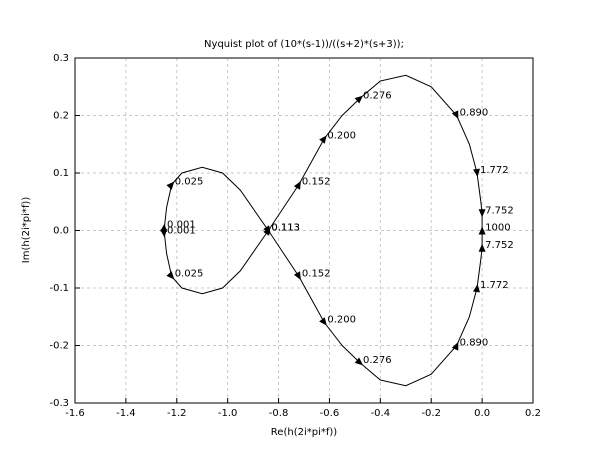 This screenshot has width=610, height=464. What do you see at coordinates (285, 228) in the screenshot?
I see `frequency-label: 0.113` at bounding box center [285, 228].